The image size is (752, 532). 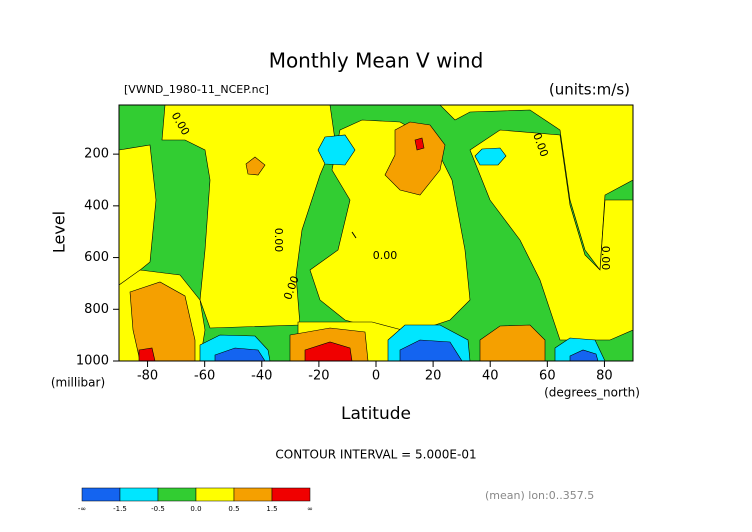 I want to click on colorbar-label: -0.5, so click(x=158, y=509).